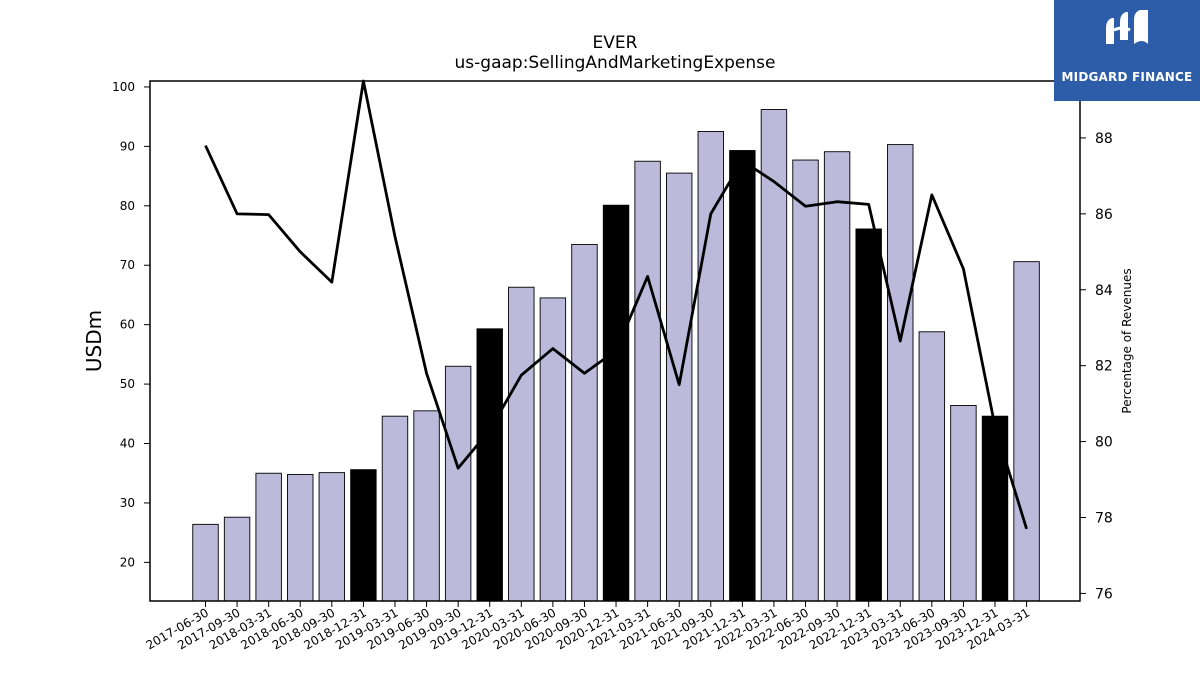 This screenshot has width=1200, height=675. Describe the element at coordinates (1104, 139) in the screenshot. I see `y2-tick-label: 88` at that location.